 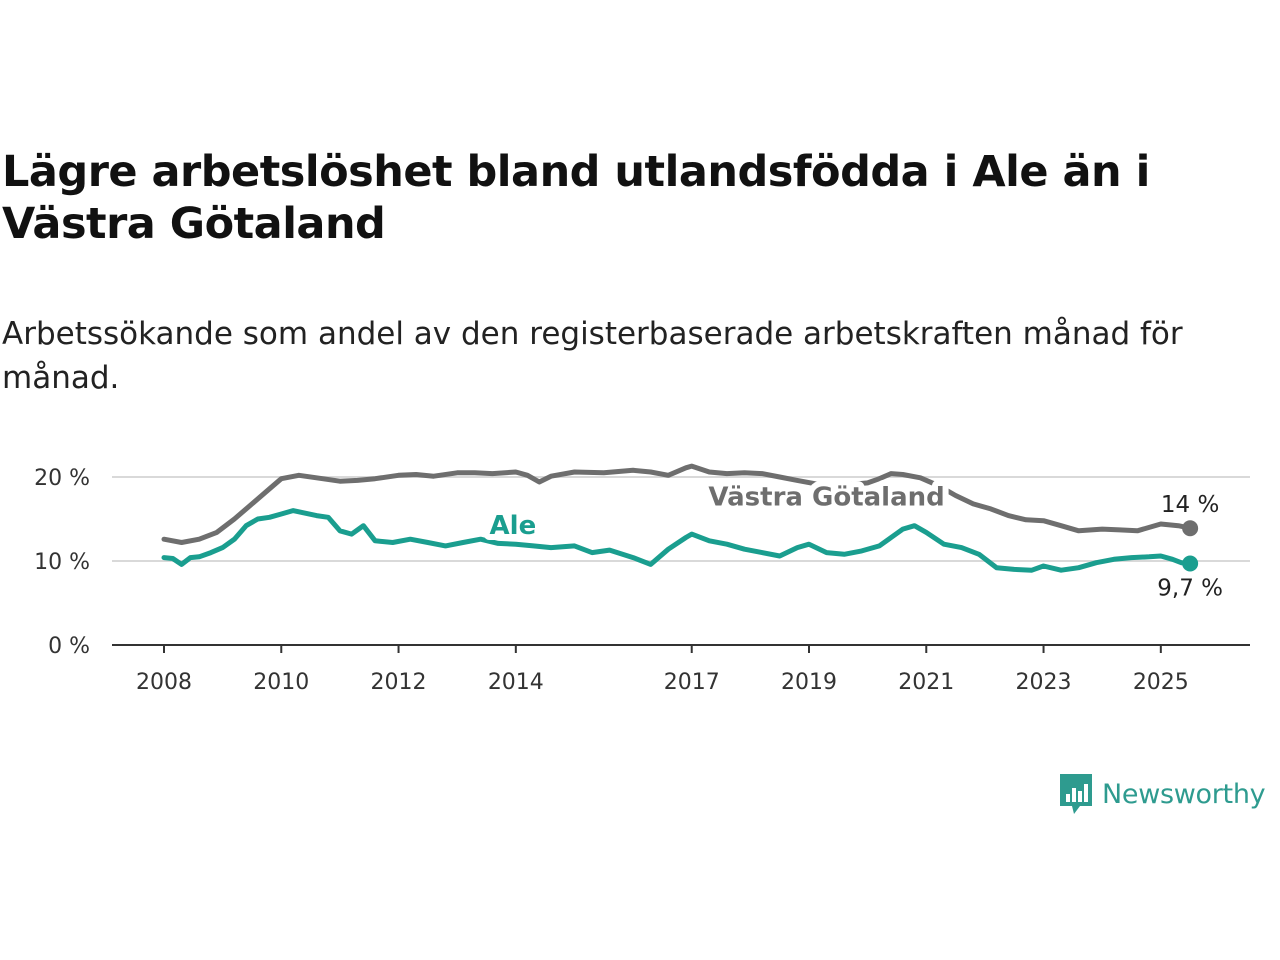 What do you see at coordinates (1184, 794) in the screenshot?
I see `newsworthy-logo-text: Newsworthy` at bounding box center [1184, 794].